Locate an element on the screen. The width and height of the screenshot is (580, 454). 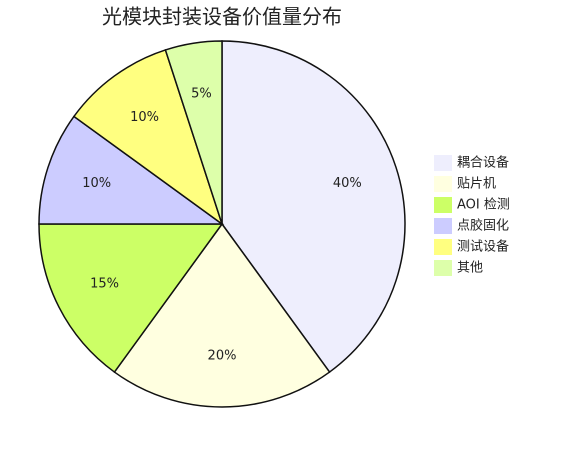
slice-label: 5% is located at coordinates (201, 93).